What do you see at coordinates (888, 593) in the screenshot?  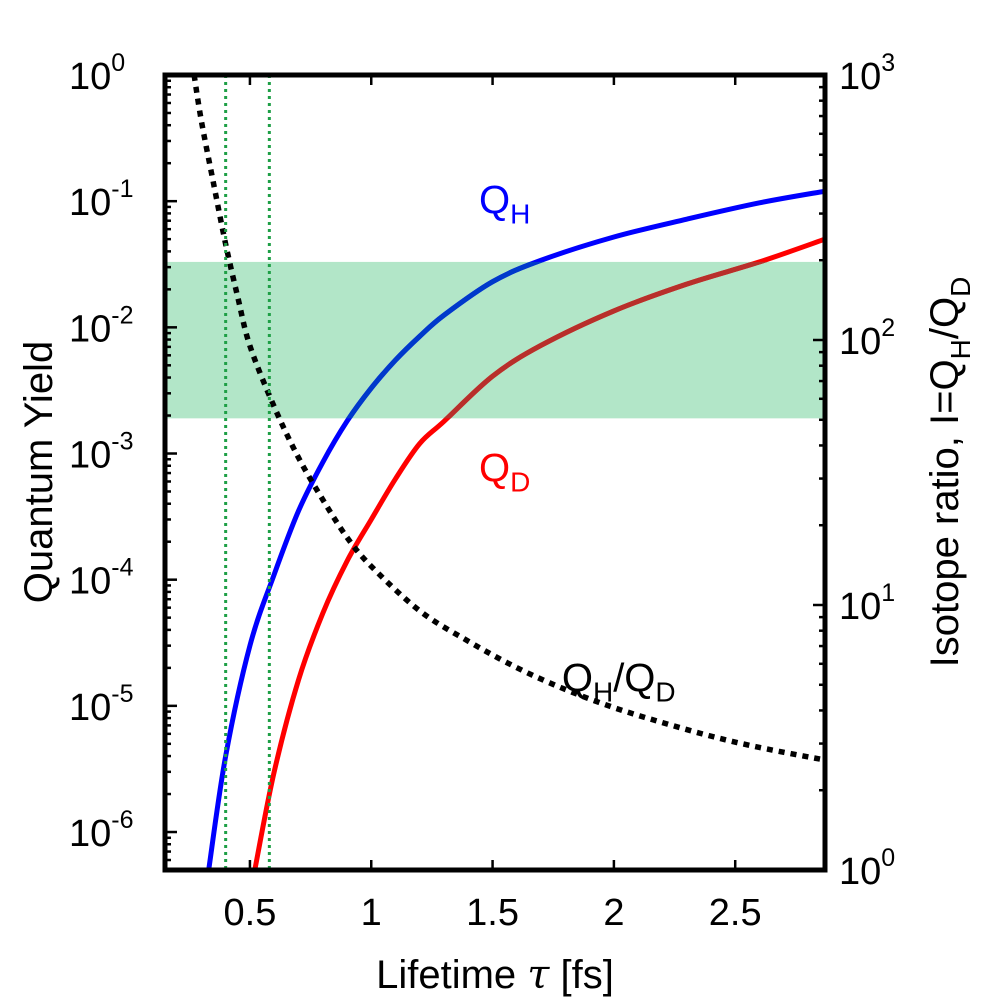 I see `y-right-tick-exp: 1` at bounding box center [888, 593].